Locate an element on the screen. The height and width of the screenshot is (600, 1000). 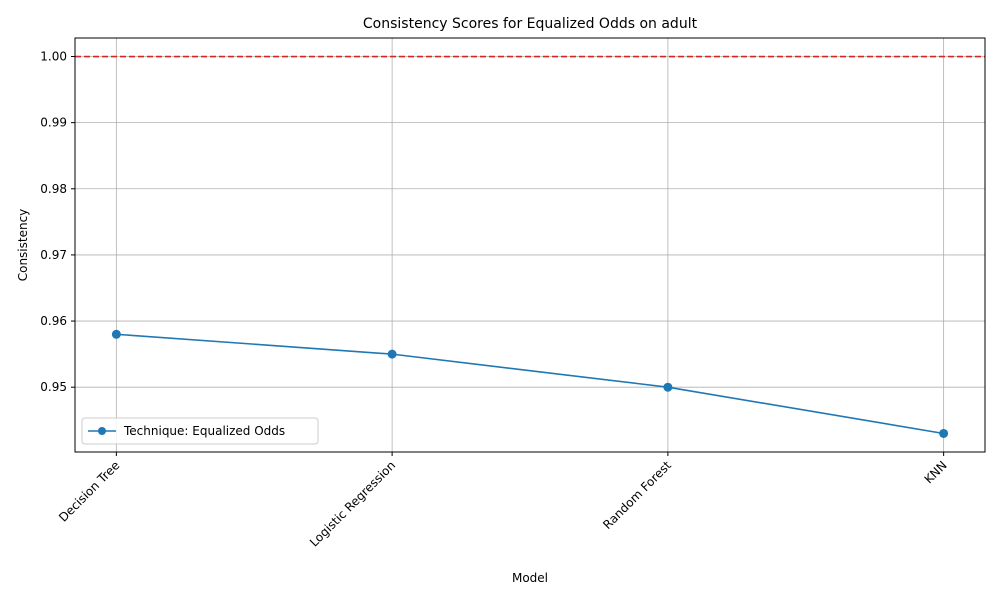
legend-box is located at coordinates (200, 431).